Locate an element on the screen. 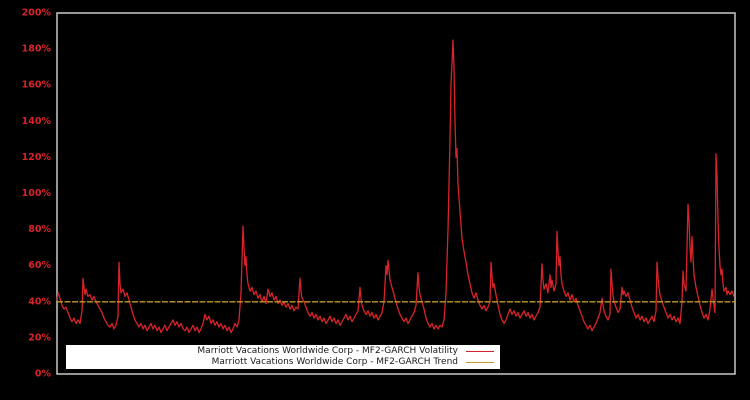 This screenshot has width=750, height=400. y-tick-label: 0% is located at coordinates (43, 374).